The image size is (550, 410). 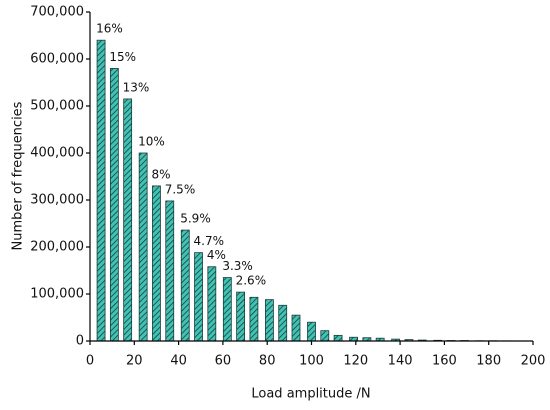 What do you see at coordinates (444, 361) in the screenshot?
I see `x-tick-label: 160` at bounding box center [444, 361].